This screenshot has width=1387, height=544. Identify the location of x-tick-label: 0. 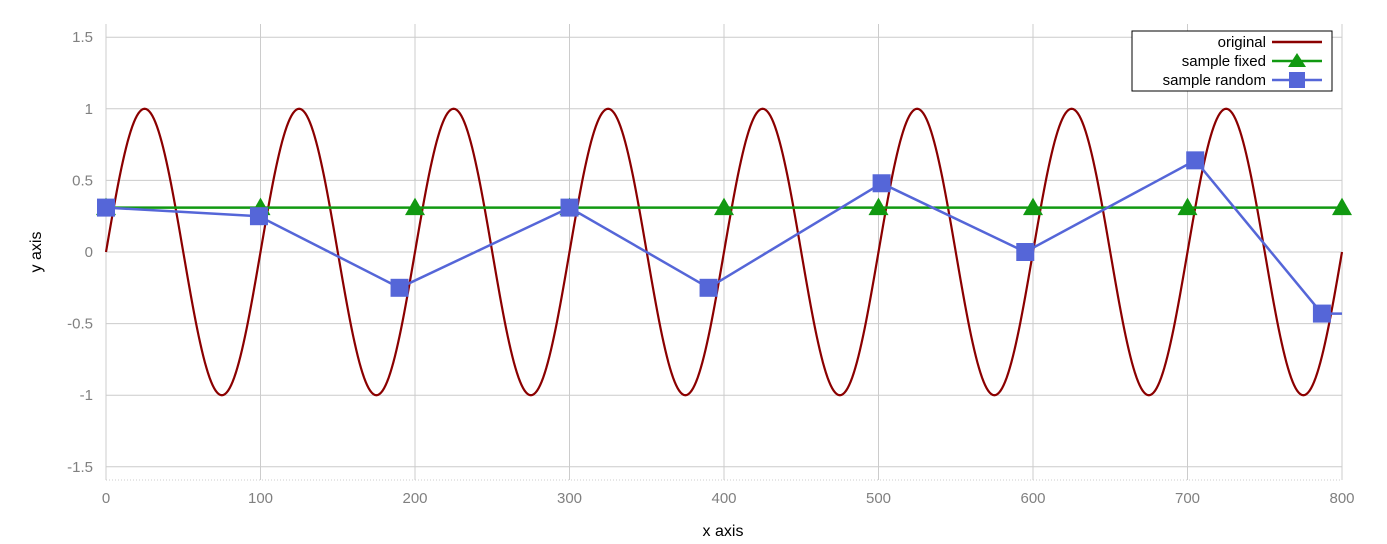
(106, 498).